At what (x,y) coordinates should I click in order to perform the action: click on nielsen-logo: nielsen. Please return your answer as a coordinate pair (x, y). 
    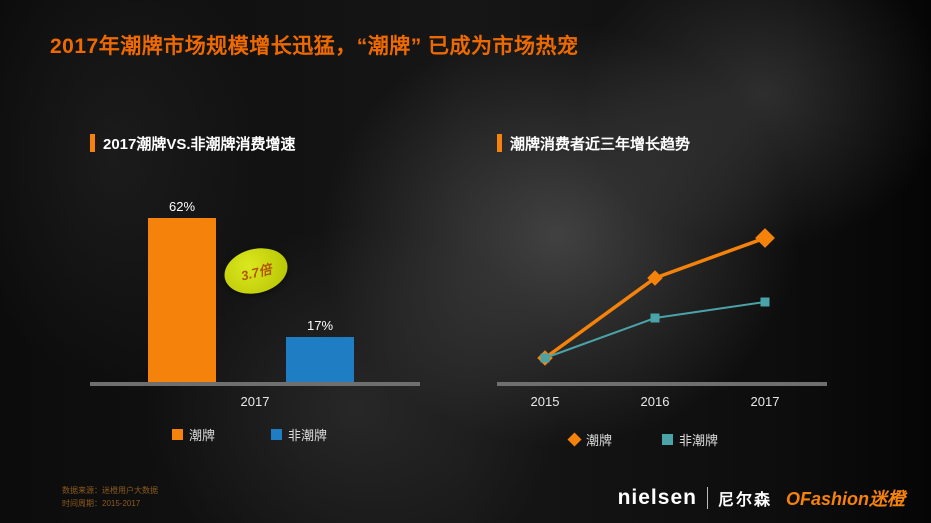
    Looking at the image, I should click on (657, 497).